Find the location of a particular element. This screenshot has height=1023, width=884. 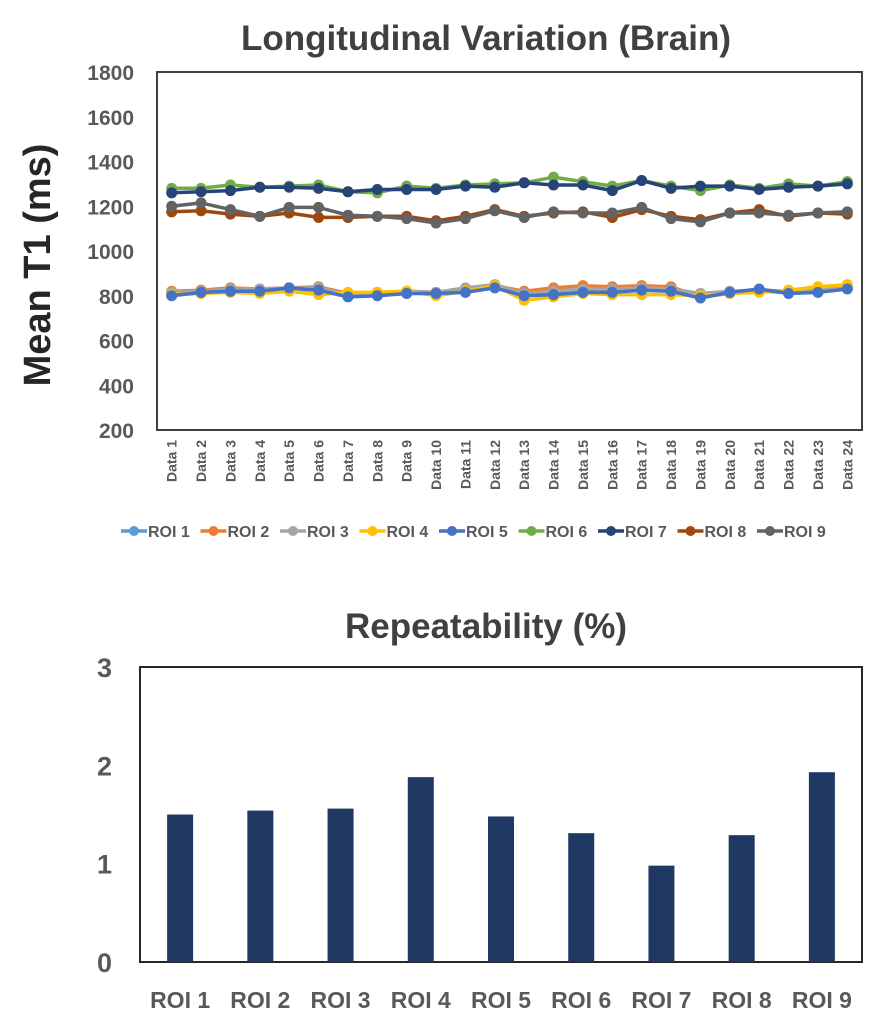

x-tick-label: Data 15 is located at coordinates (583, 465).